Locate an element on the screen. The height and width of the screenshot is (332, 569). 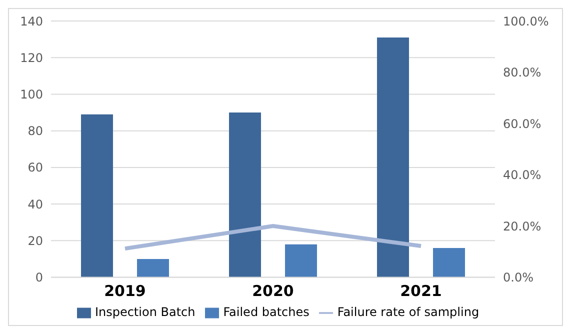
y-tick-label: 40 is located at coordinates (35, 204).